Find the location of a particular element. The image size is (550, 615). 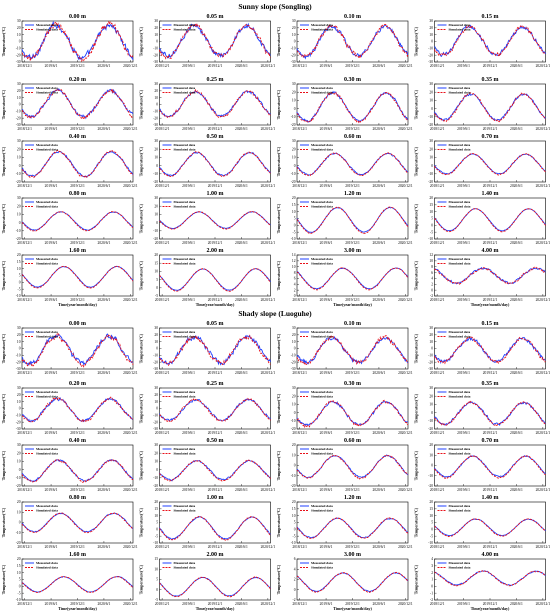

y-tick-label: 5 is located at coordinates (157, 280).